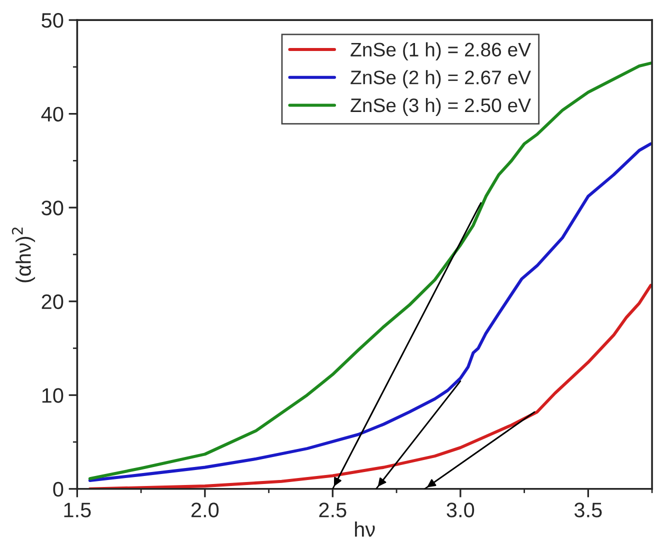  Describe the element at coordinates (440, 79) in the screenshot. I see `legend-label: ZnSe (2 h) = 2.67 eV` at that location.